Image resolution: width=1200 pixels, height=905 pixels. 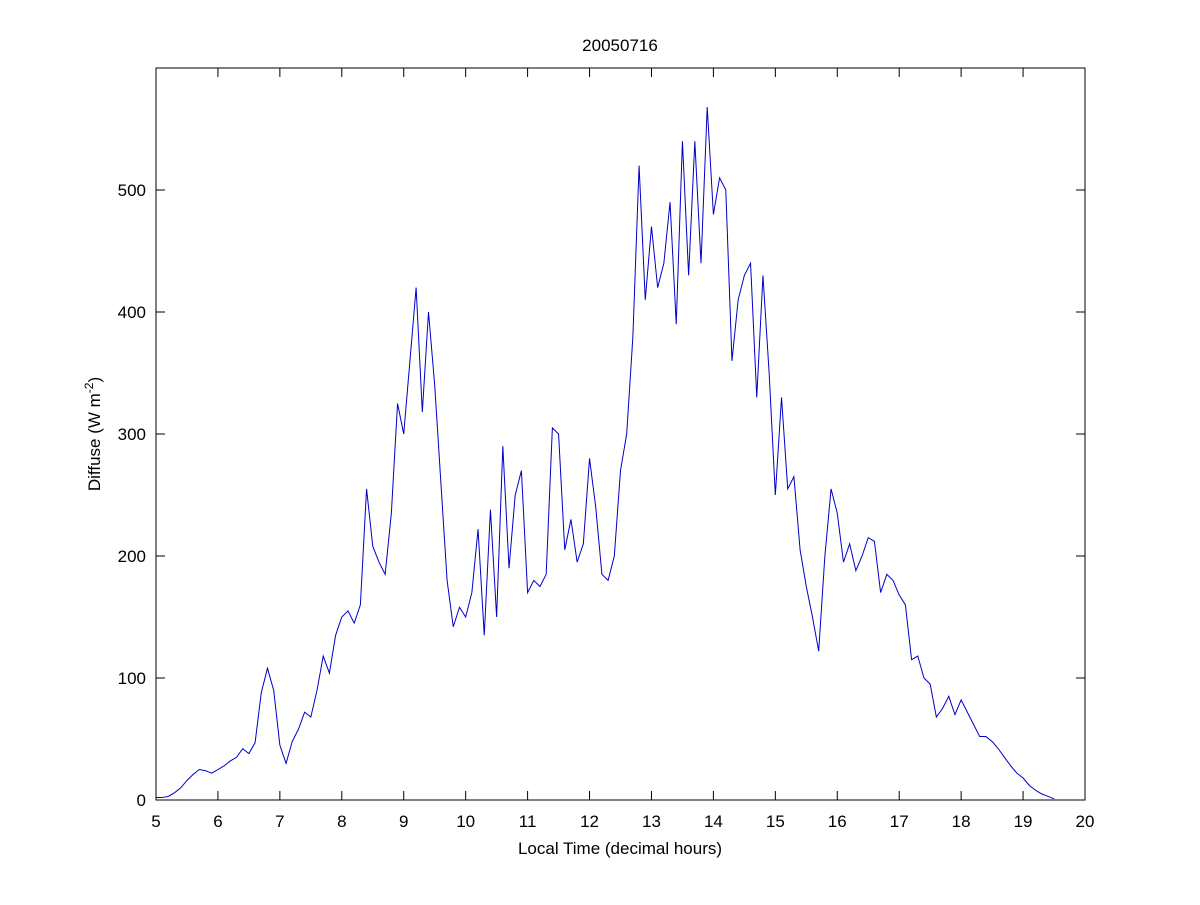 I want to click on y-tick-label: 100, so click(x=132, y=678).